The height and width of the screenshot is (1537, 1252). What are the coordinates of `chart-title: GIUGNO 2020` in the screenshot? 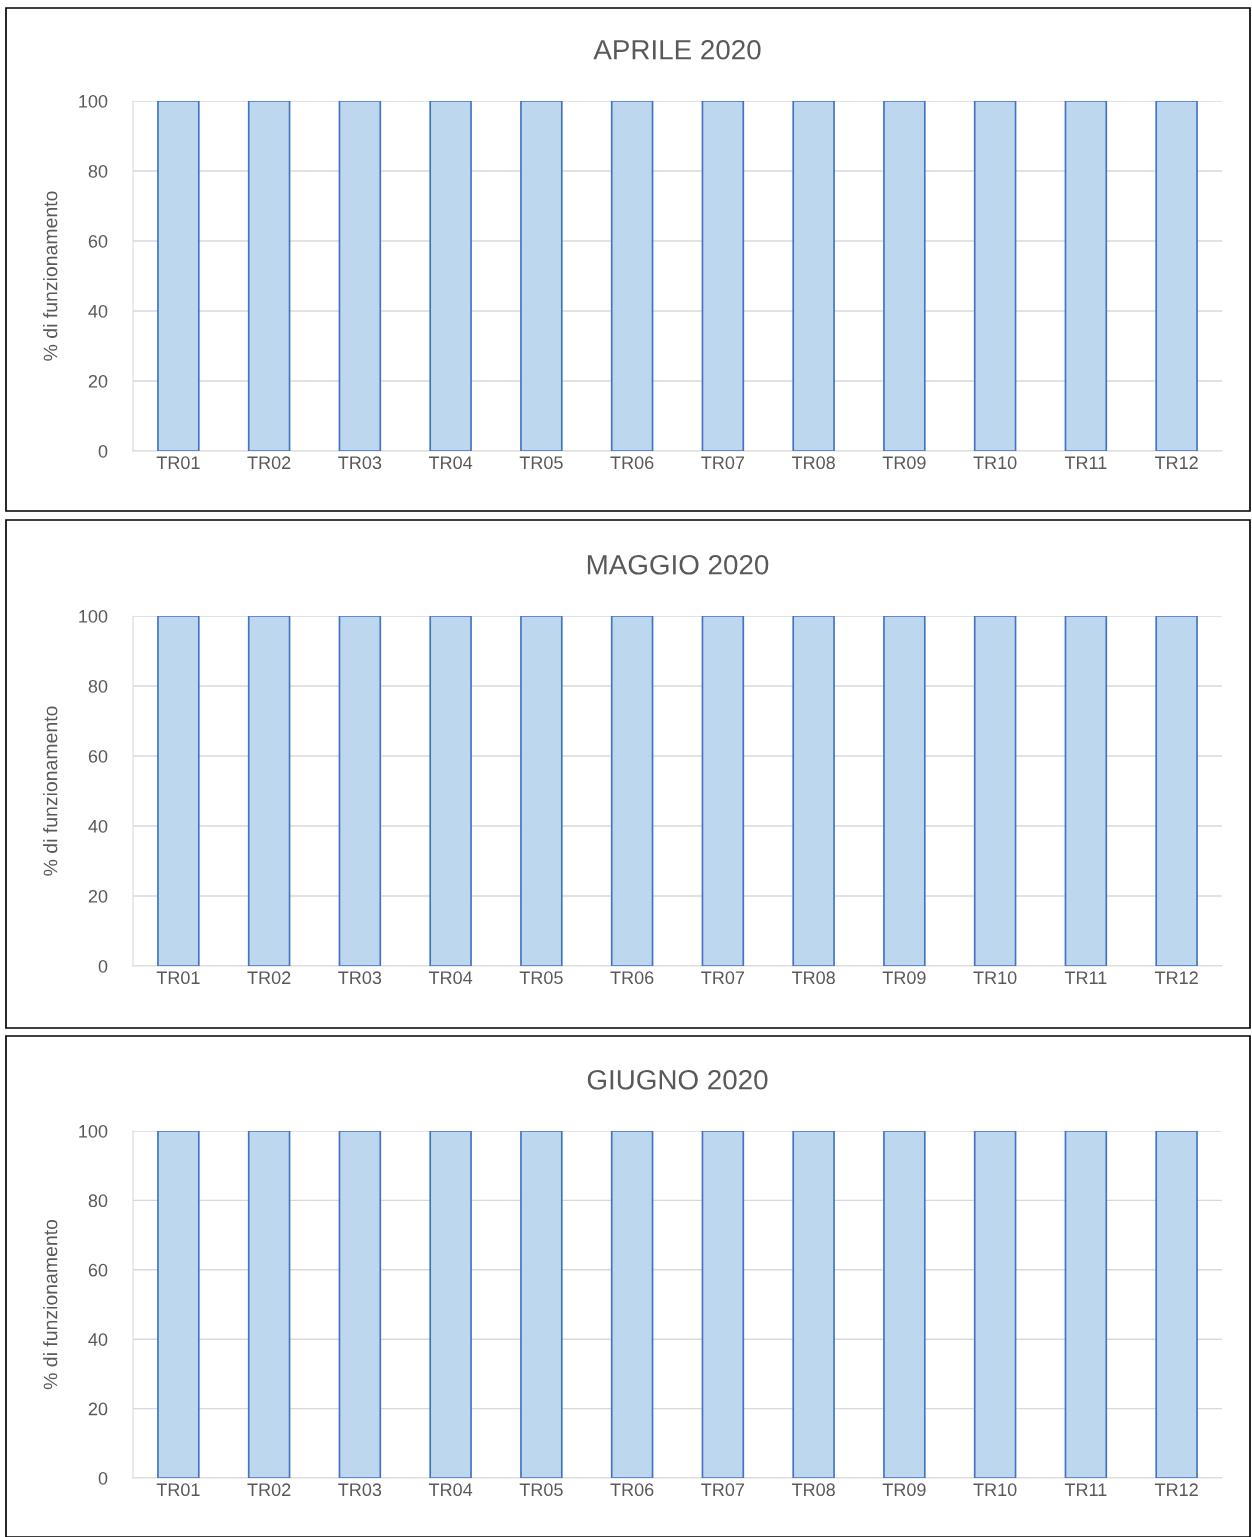 It's located at (677, 1079).